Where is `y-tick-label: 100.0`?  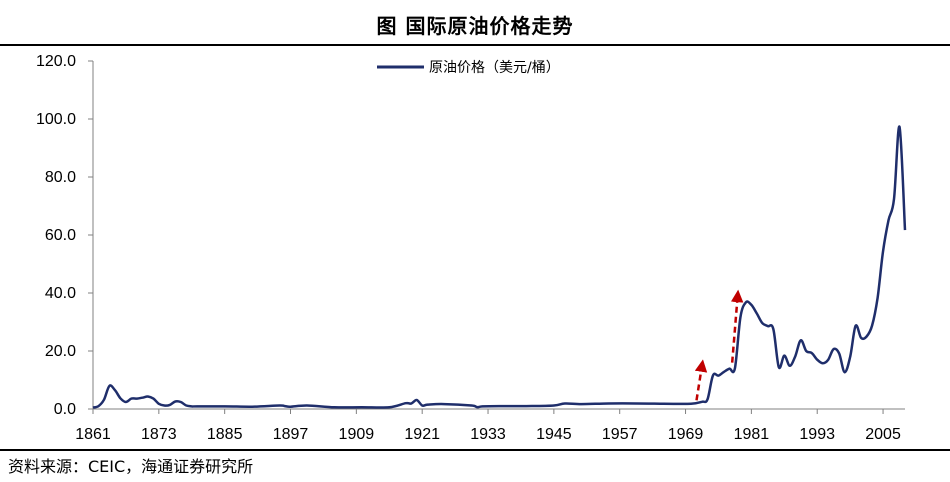
y-tick-label: 100.0 is located at coordinates (56, 119).